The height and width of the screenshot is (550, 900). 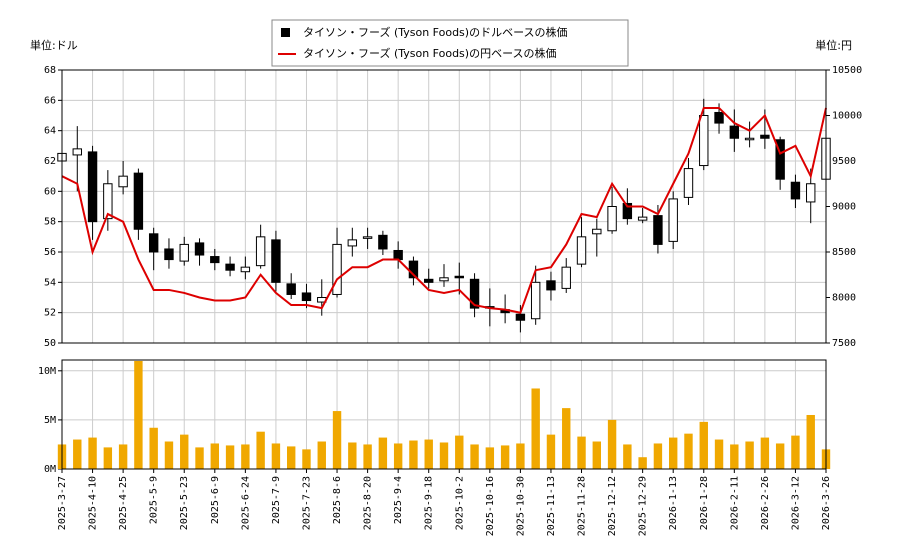 What do you see at coordinates (398, 500) in the screenshot?
I see `x-tick-label: 2025-9-4` at bounding box center [398, 500].